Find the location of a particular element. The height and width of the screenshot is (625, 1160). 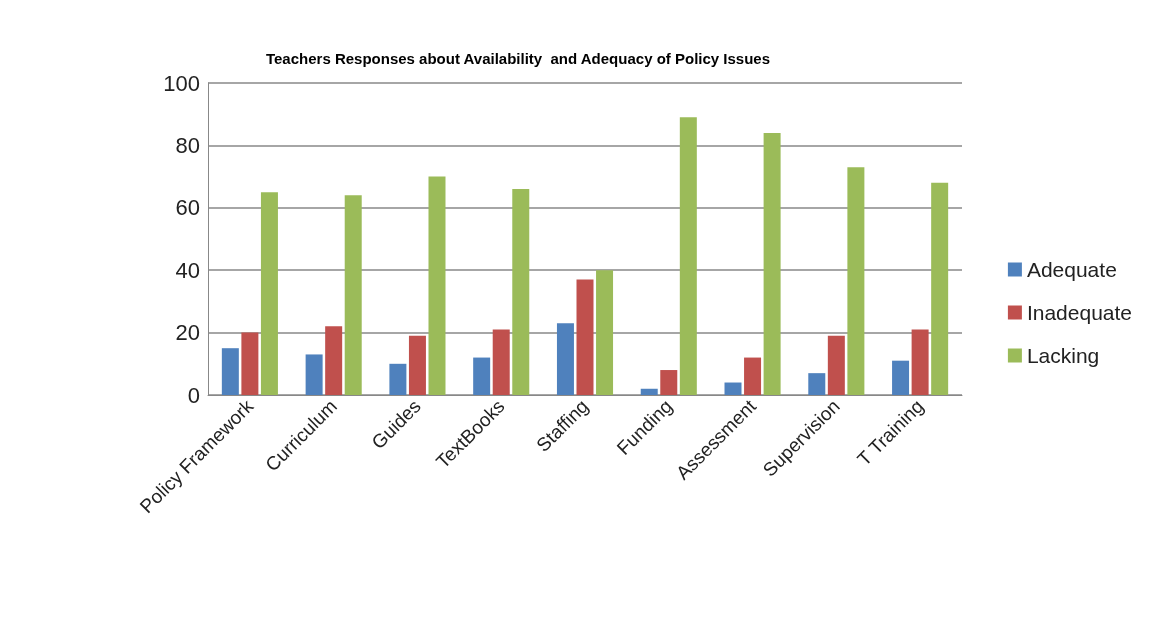

chart-title: Teachers Responses about Availability and Adequacy of Policy Issues is located at coordinates (518, 58).